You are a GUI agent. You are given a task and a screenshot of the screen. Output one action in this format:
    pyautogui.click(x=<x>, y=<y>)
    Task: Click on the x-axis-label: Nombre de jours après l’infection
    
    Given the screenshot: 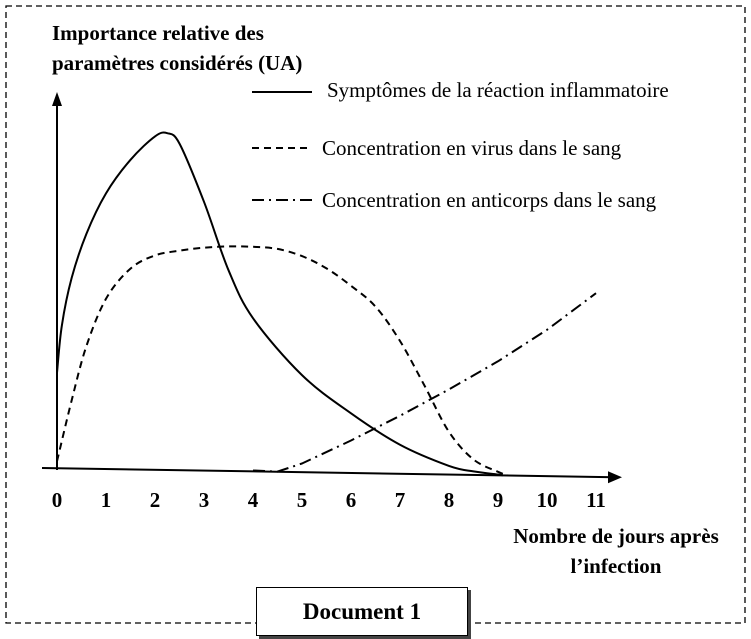 What is the action you would take?
    pyautogui.click(x=616, y=551)
    